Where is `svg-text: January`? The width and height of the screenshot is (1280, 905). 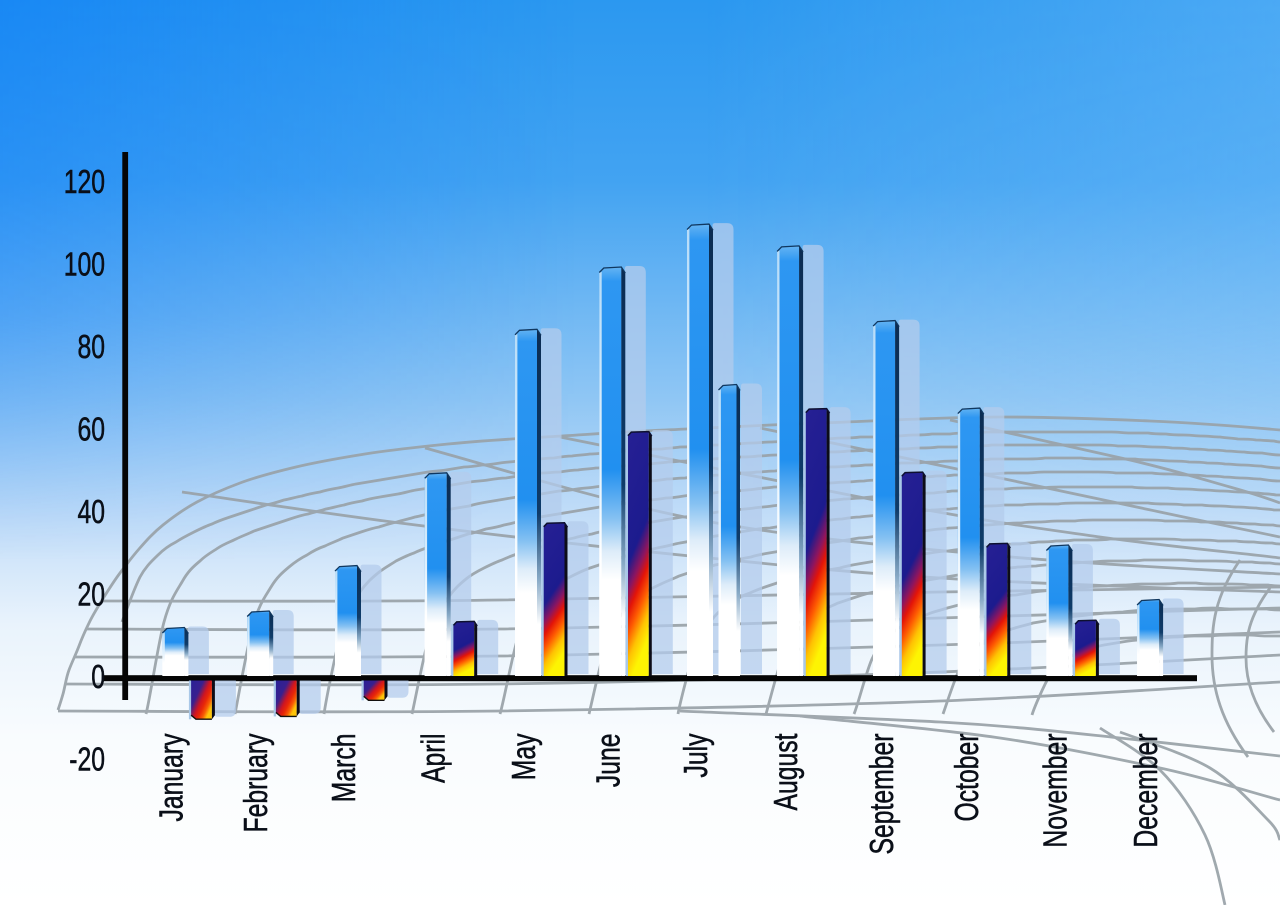 svg-text: January is located at coordinates (172, 777).